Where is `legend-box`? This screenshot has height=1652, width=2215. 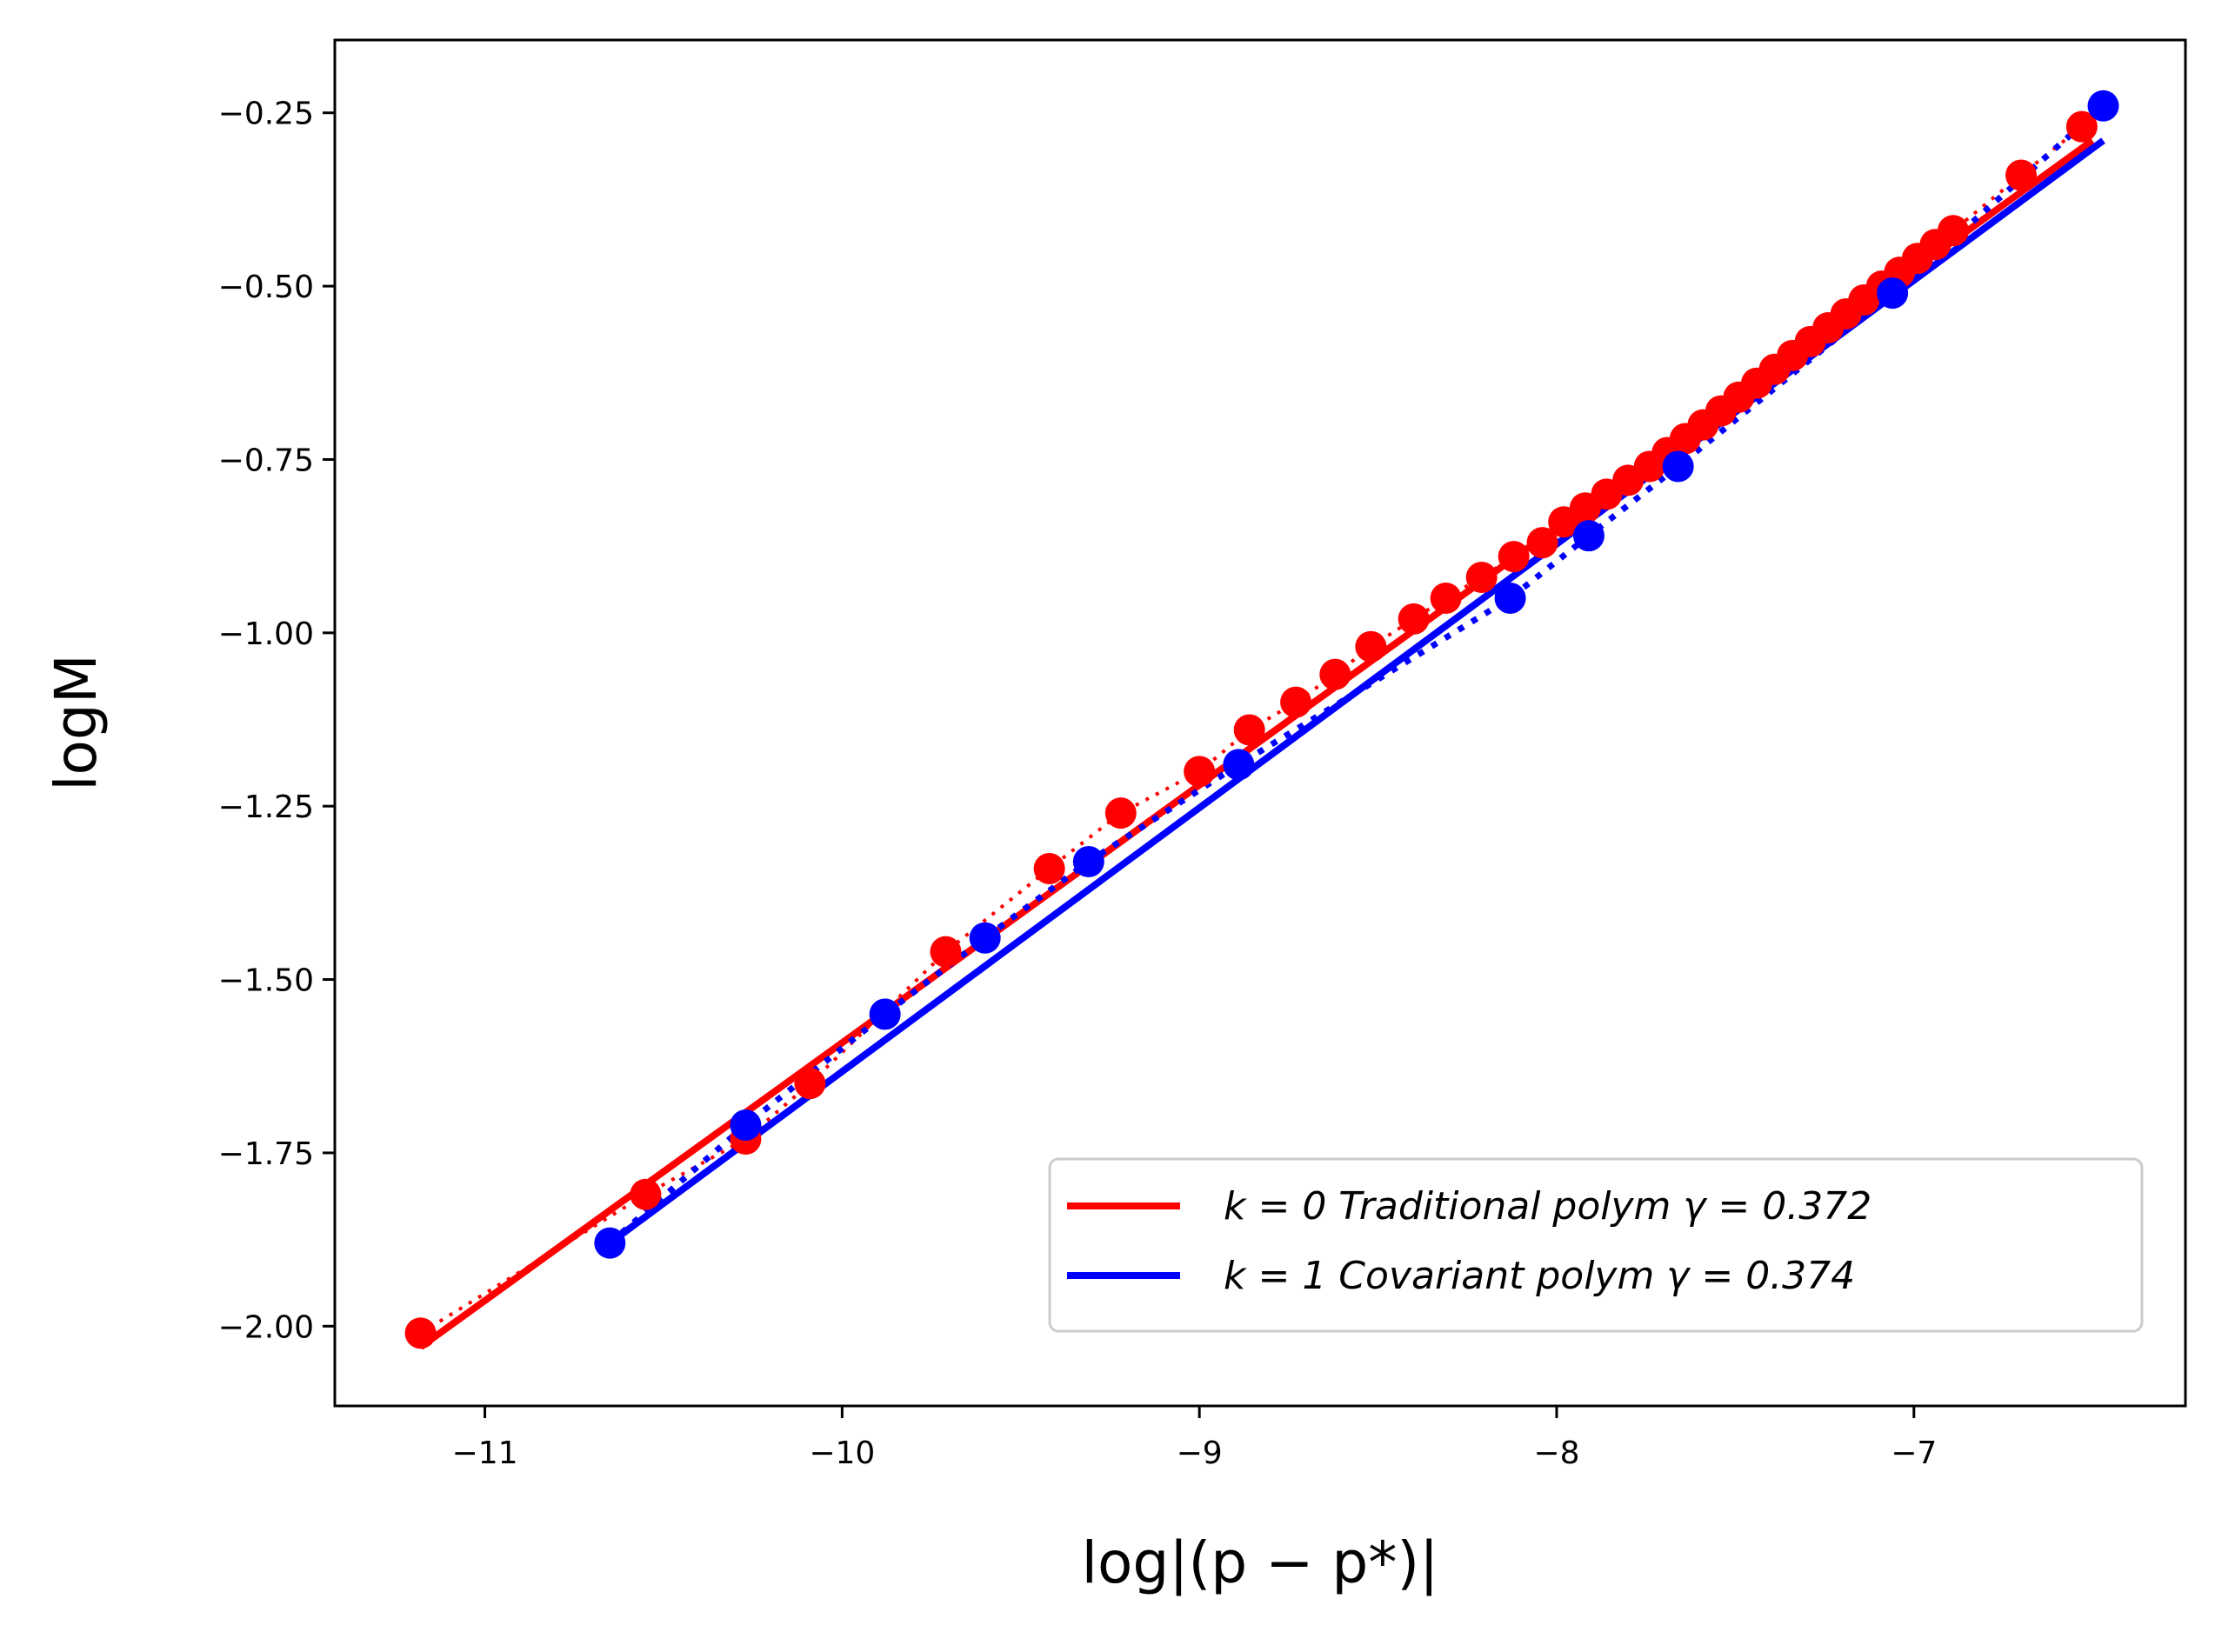 legend-box is located at coordinates (1596, 1245).